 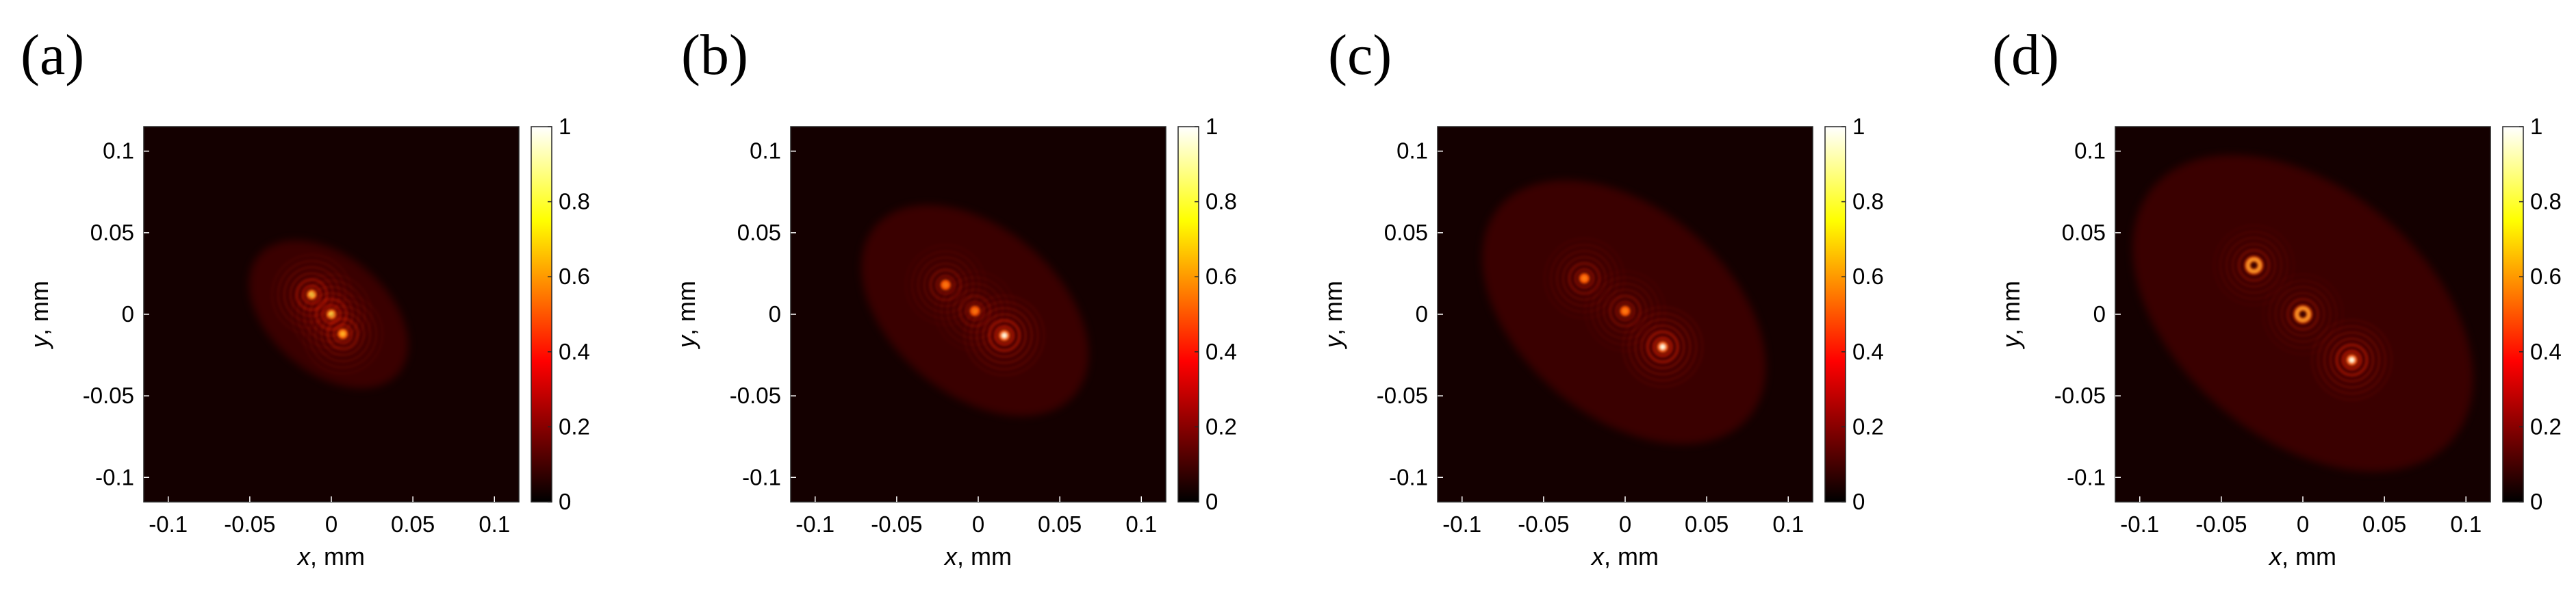 I want to click on x-tick-label: 0, so click(x=2303, y=524).